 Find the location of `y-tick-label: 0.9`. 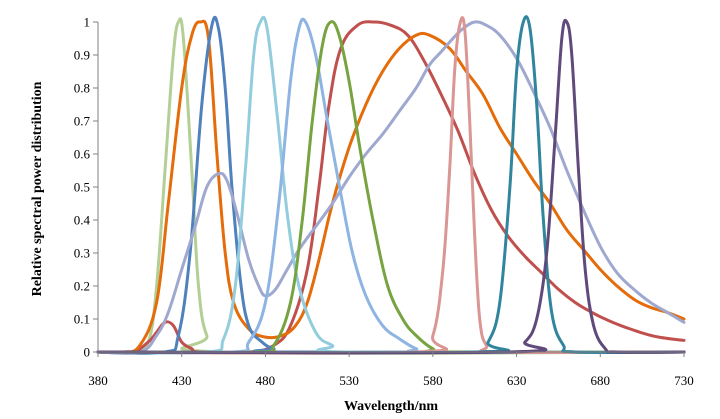

y-tick-label: 0.9 is located at coordinates (82, 55).